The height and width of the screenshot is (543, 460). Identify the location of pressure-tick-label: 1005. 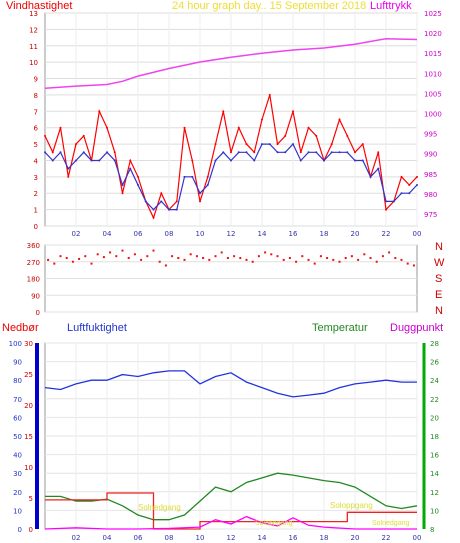
(433, 94).